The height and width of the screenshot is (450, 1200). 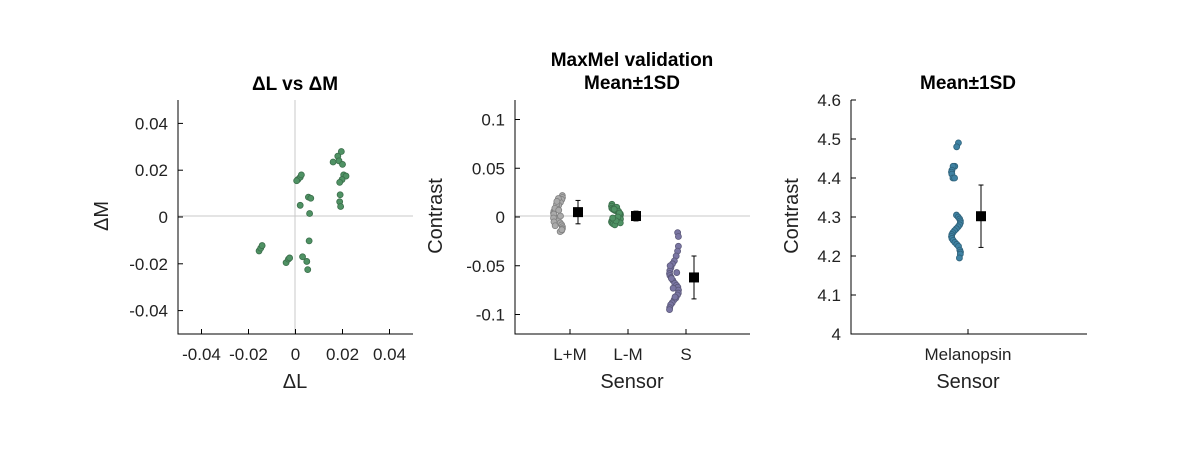 What do you see at coordinates (148, 311) in the screenshot?
I see `panel0-y-tick-label: -0.04` at bounding box center [148, 311].